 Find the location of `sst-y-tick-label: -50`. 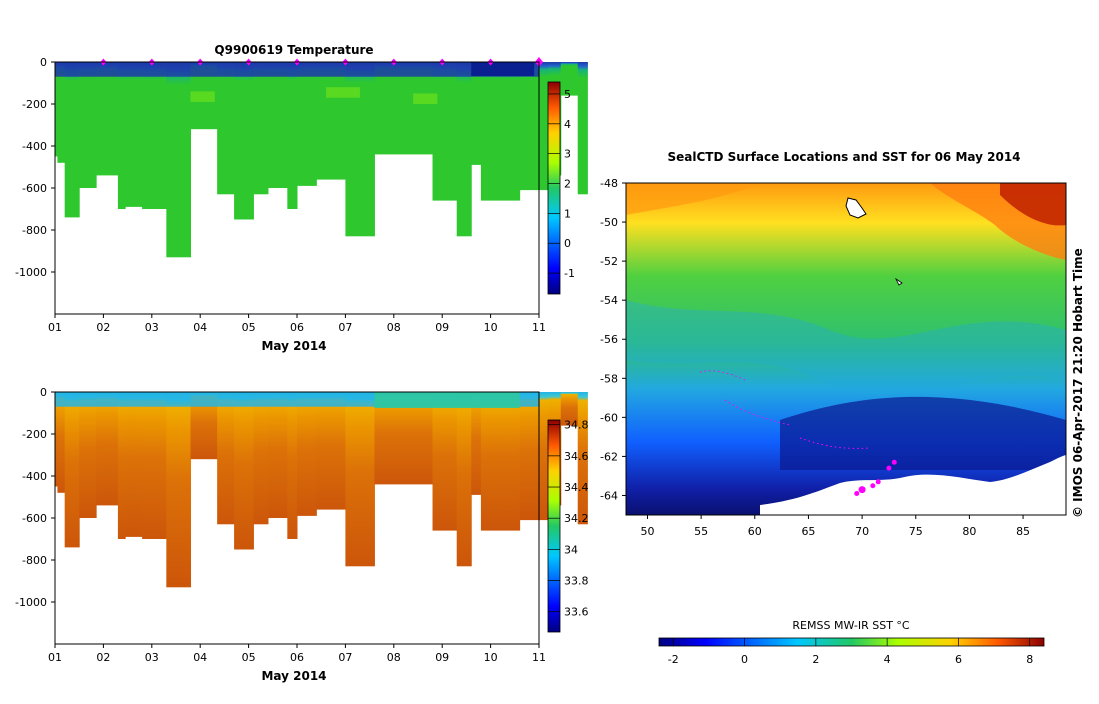

sst-y-tick-label: -50 is located at coordinates (609, 222).